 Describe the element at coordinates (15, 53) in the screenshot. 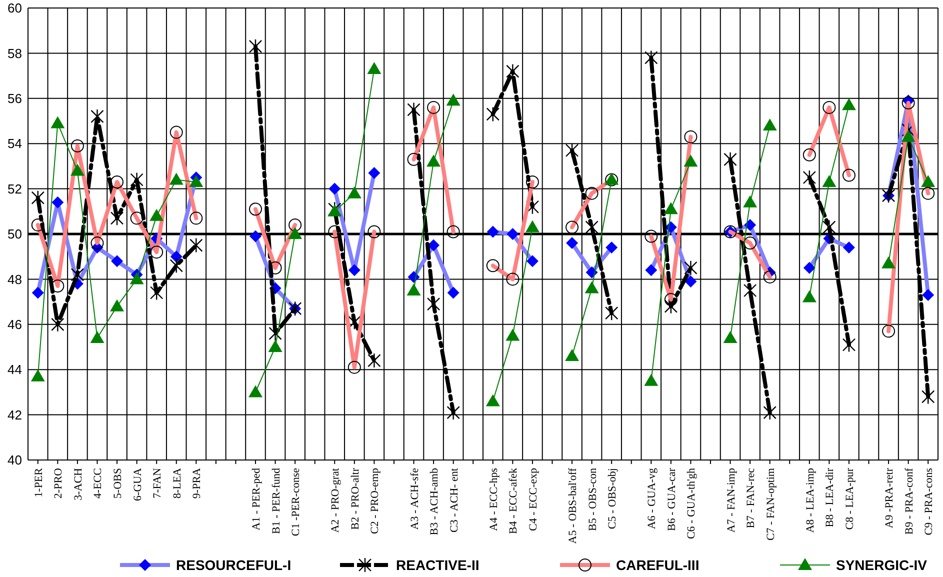

I see `y-tick-label: 58` at that location.